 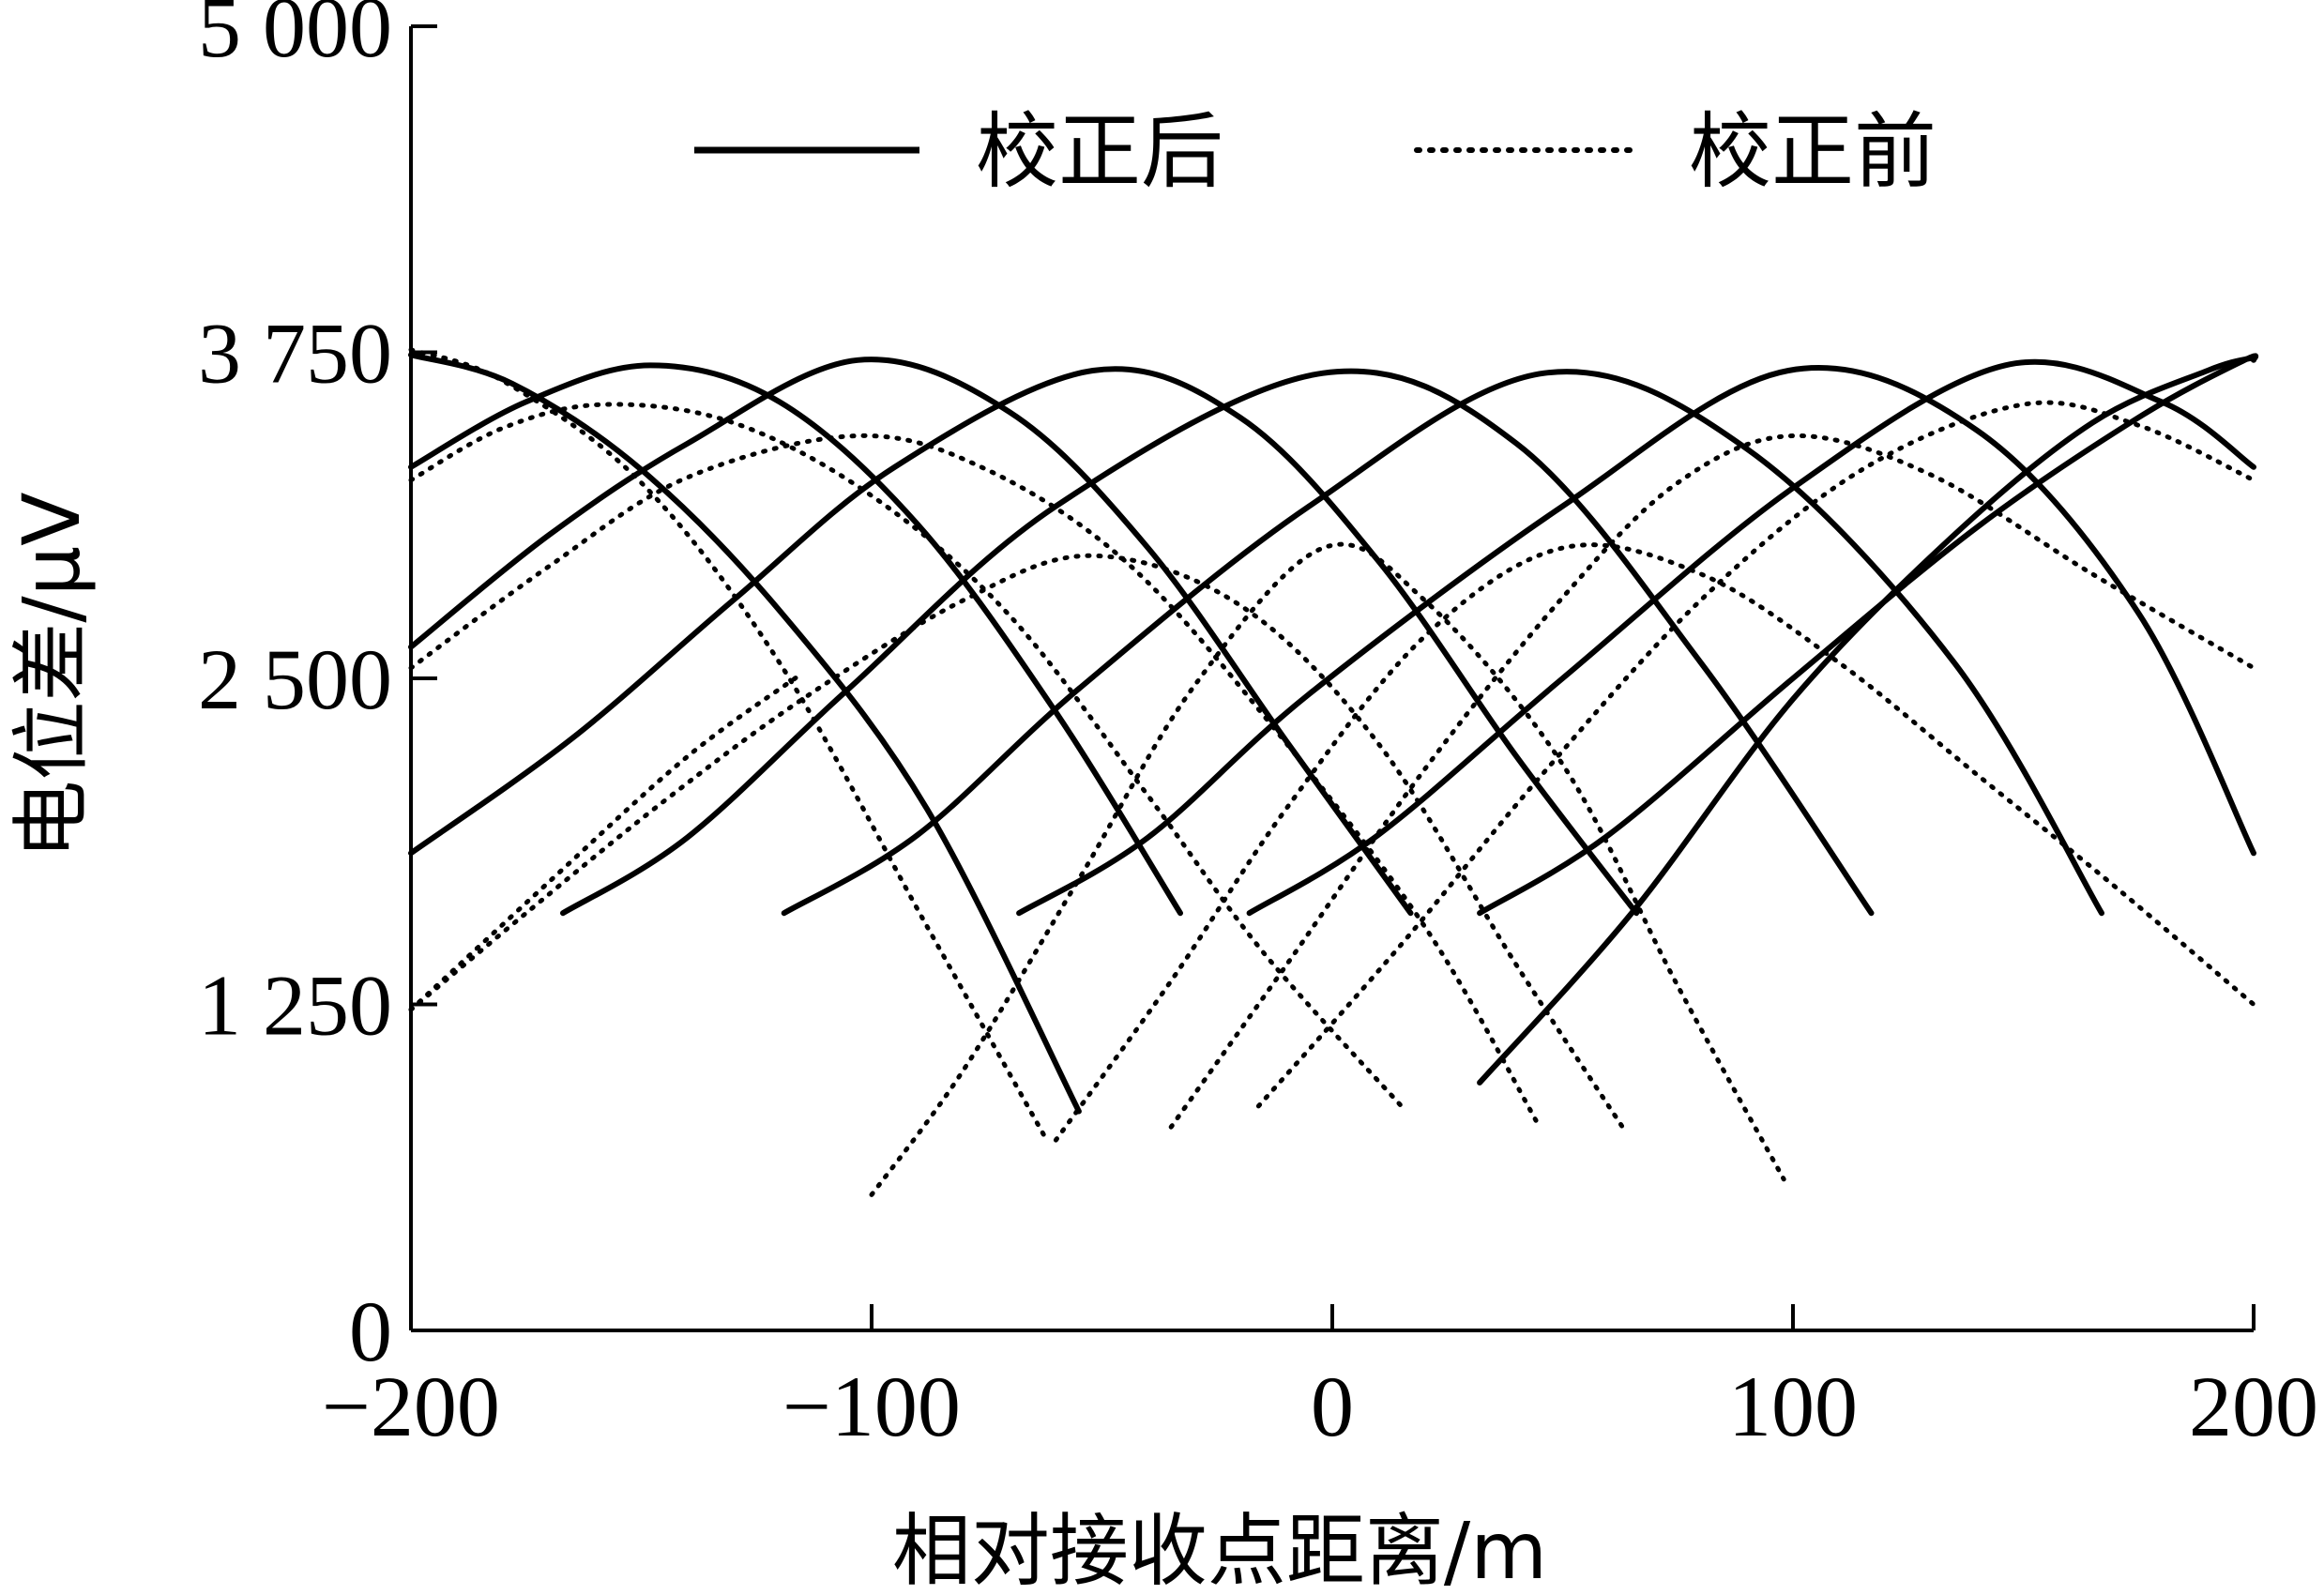 I want to click on y-tick-label: 2 500, so click(x=295, y=679).